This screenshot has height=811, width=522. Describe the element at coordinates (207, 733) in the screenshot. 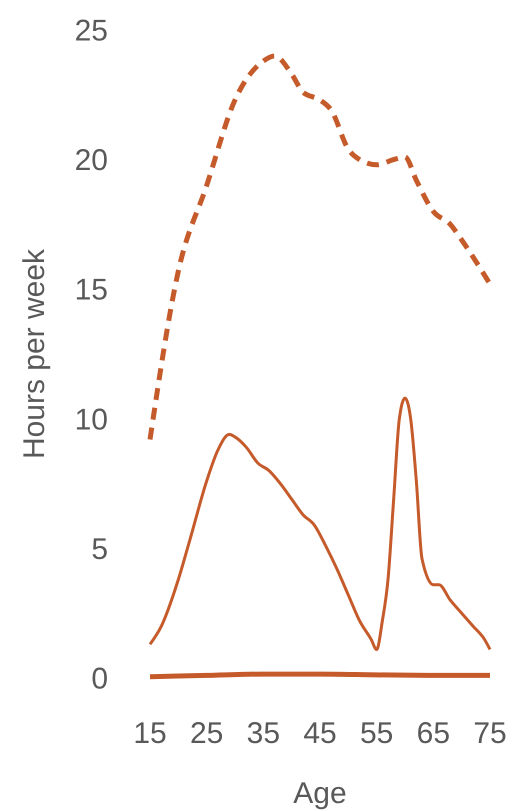

I see `x-tick-label: 25` at that location.